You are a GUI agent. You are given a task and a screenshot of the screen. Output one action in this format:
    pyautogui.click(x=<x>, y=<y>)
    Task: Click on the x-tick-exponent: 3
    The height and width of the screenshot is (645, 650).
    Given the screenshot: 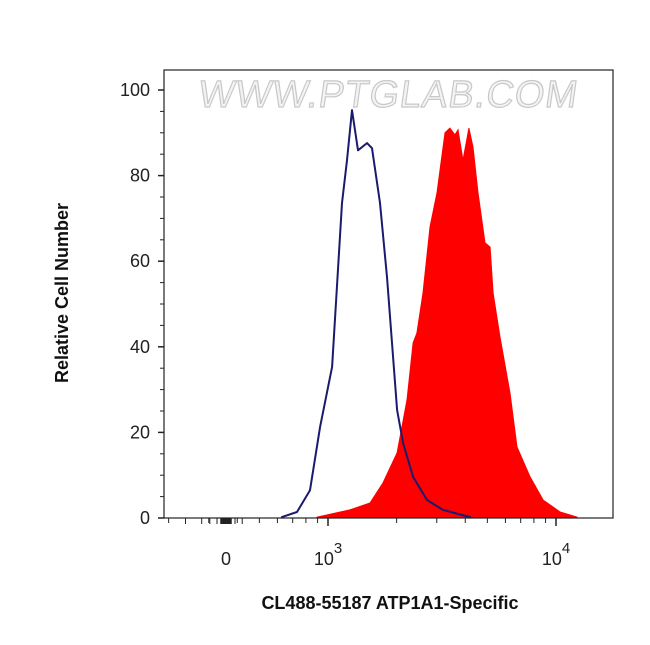 What is the action you would take?
    pyautogui.click(x=338, y=548)
    